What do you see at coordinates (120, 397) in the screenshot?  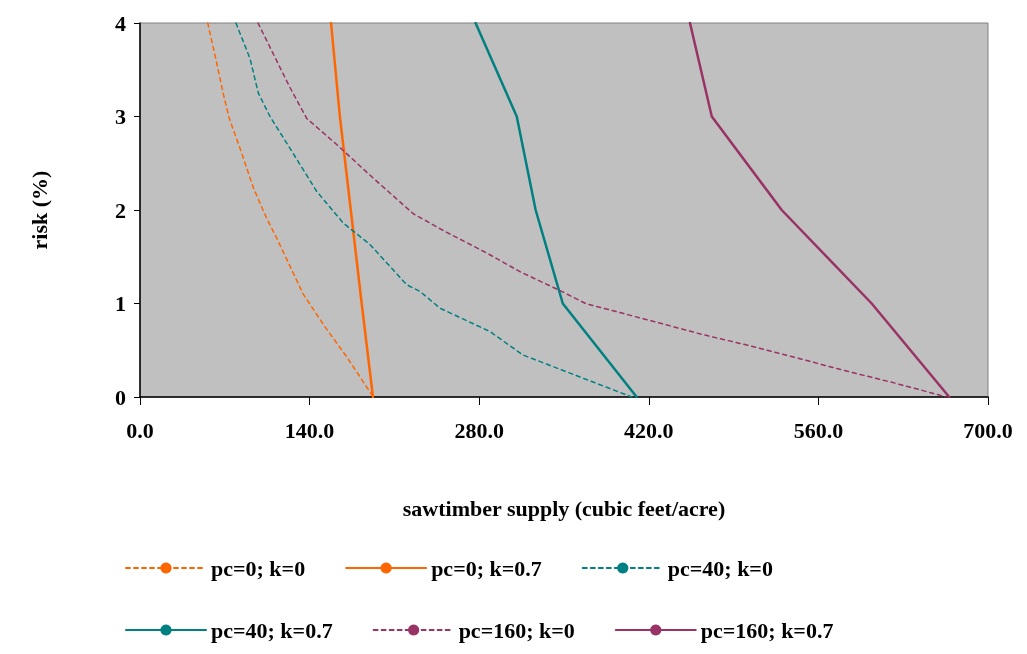 I see `y-tick-label: 0` at bounding box center [120, 397].